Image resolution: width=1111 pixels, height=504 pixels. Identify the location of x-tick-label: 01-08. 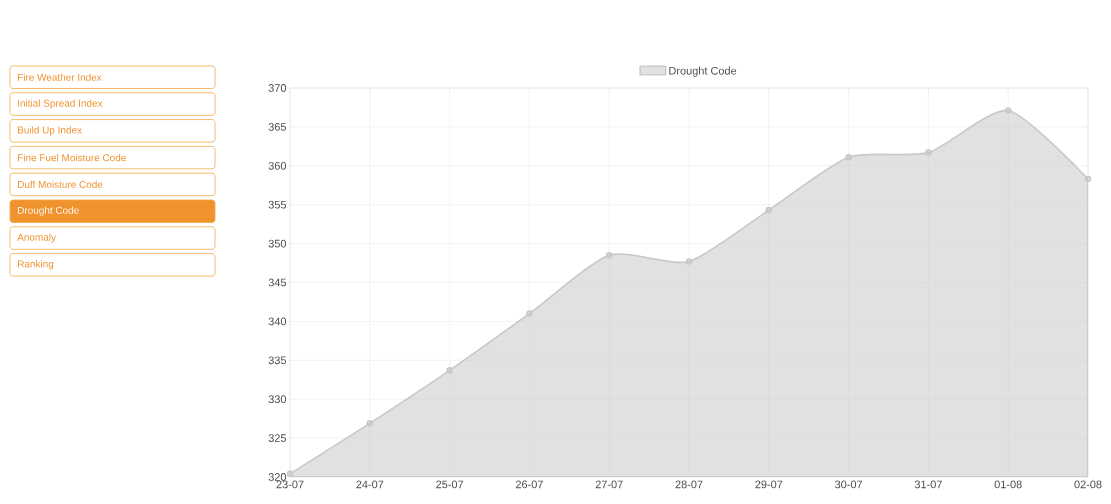
(1008, 484).